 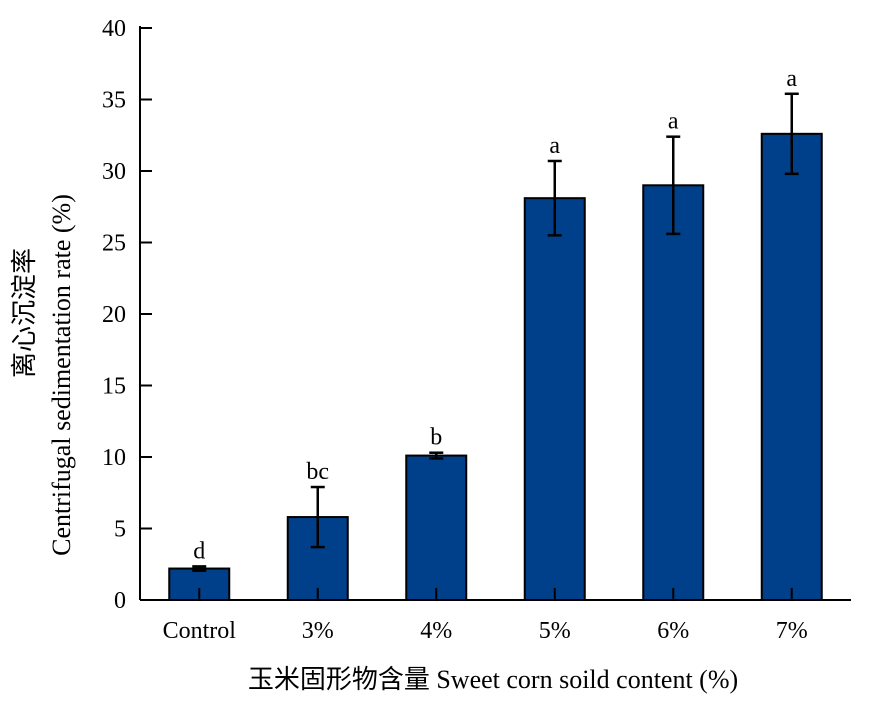 What do you see at coordinates (120, 530) in the screenshot?
I see `y-tick-label: 5` at bounding box center [120, 530].